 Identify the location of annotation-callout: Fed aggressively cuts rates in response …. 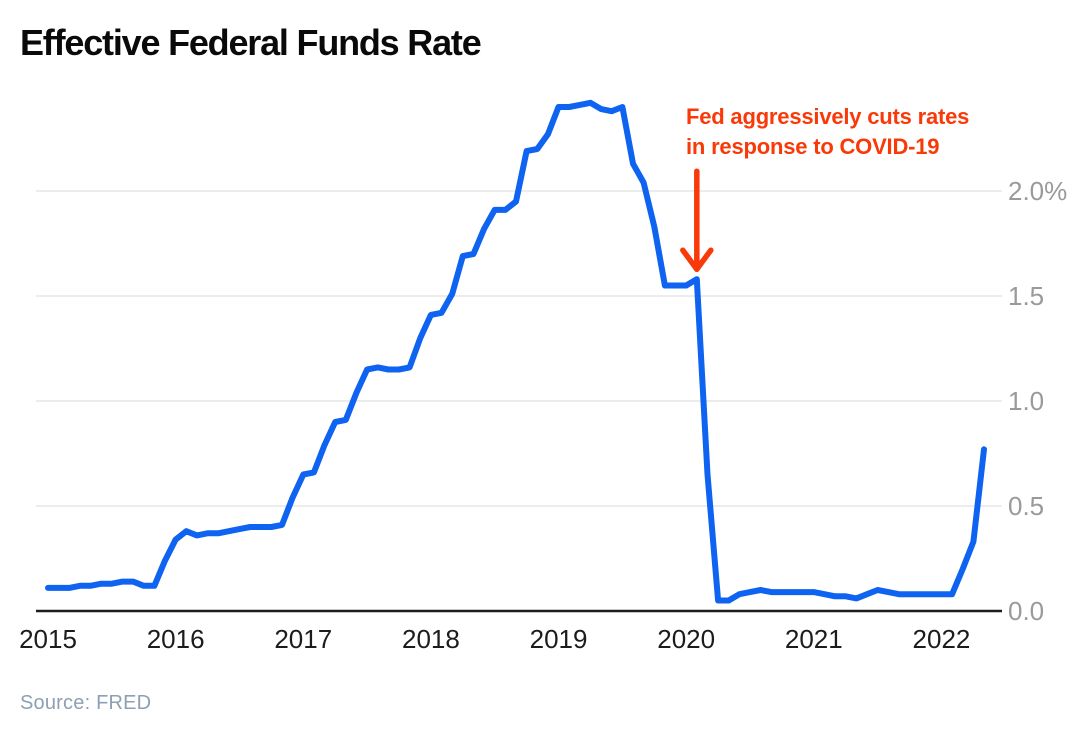
(827, 132).